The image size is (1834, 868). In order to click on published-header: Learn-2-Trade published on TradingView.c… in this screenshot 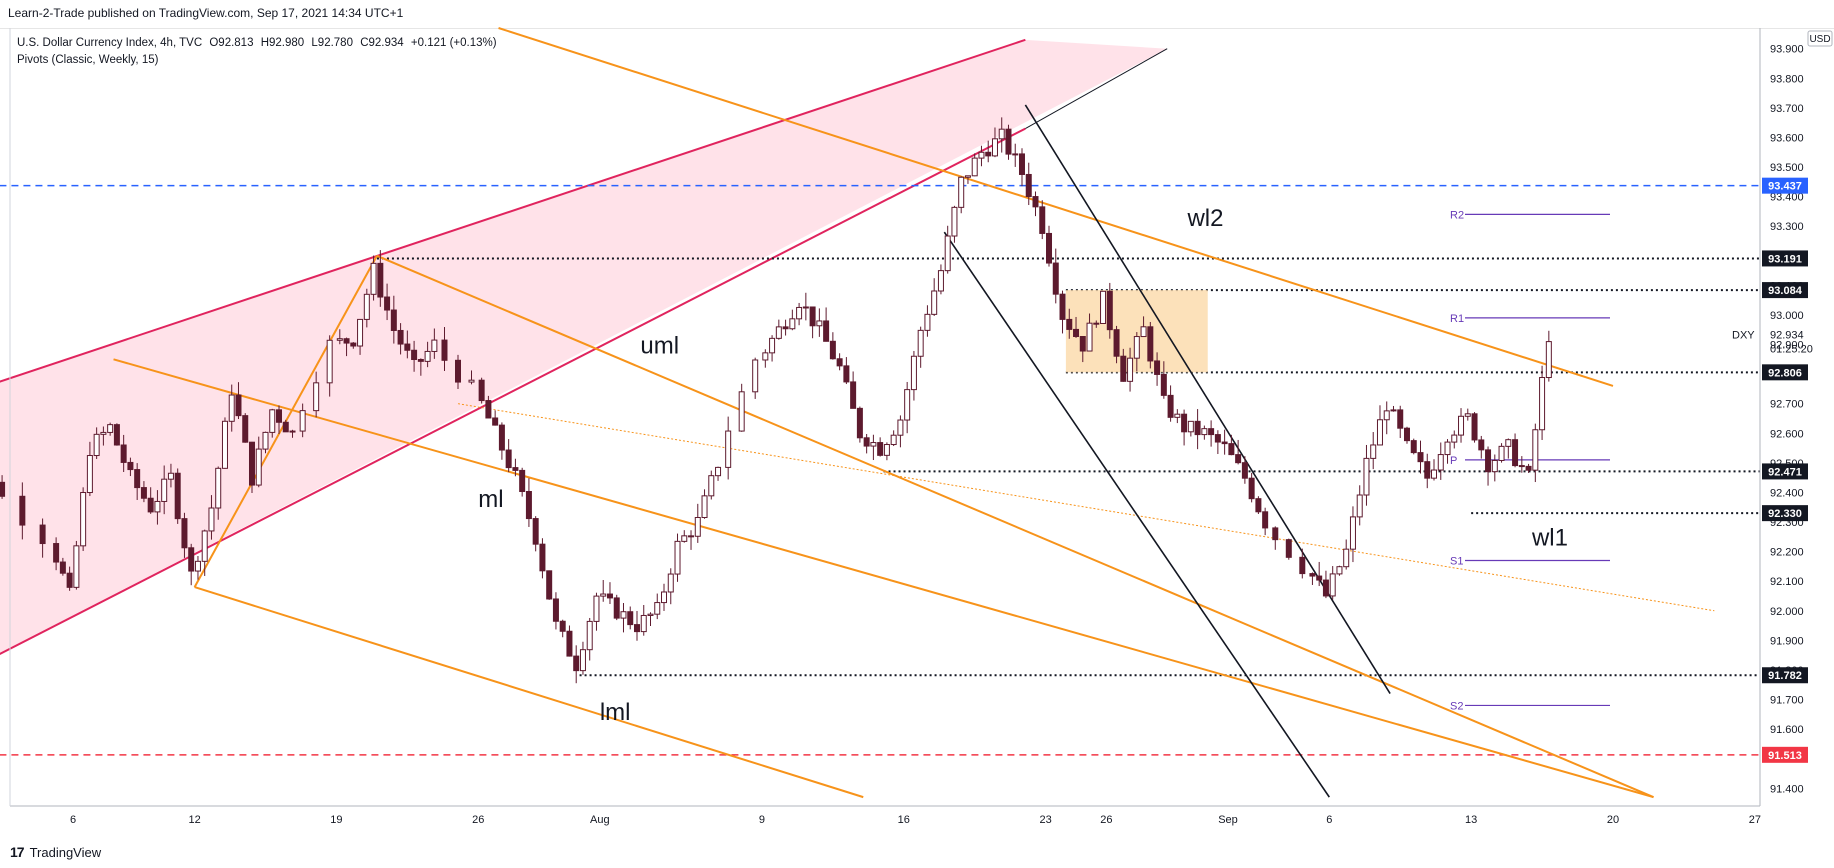, I will do `click(206, 13)`.